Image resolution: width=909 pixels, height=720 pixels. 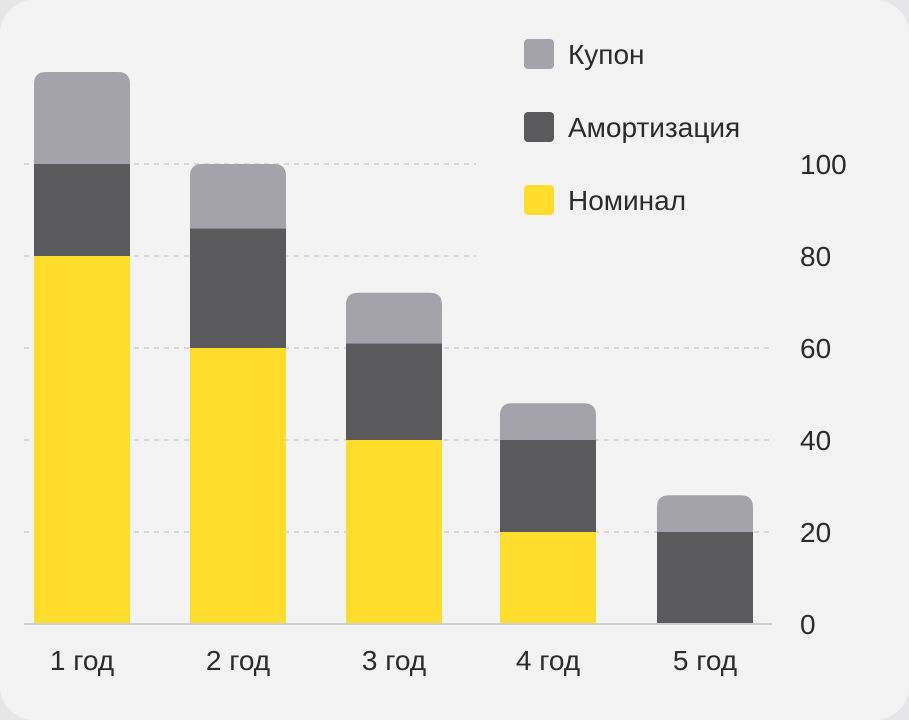 I want to click on x-tick-label: 2 год, so click(x=238, y=660).